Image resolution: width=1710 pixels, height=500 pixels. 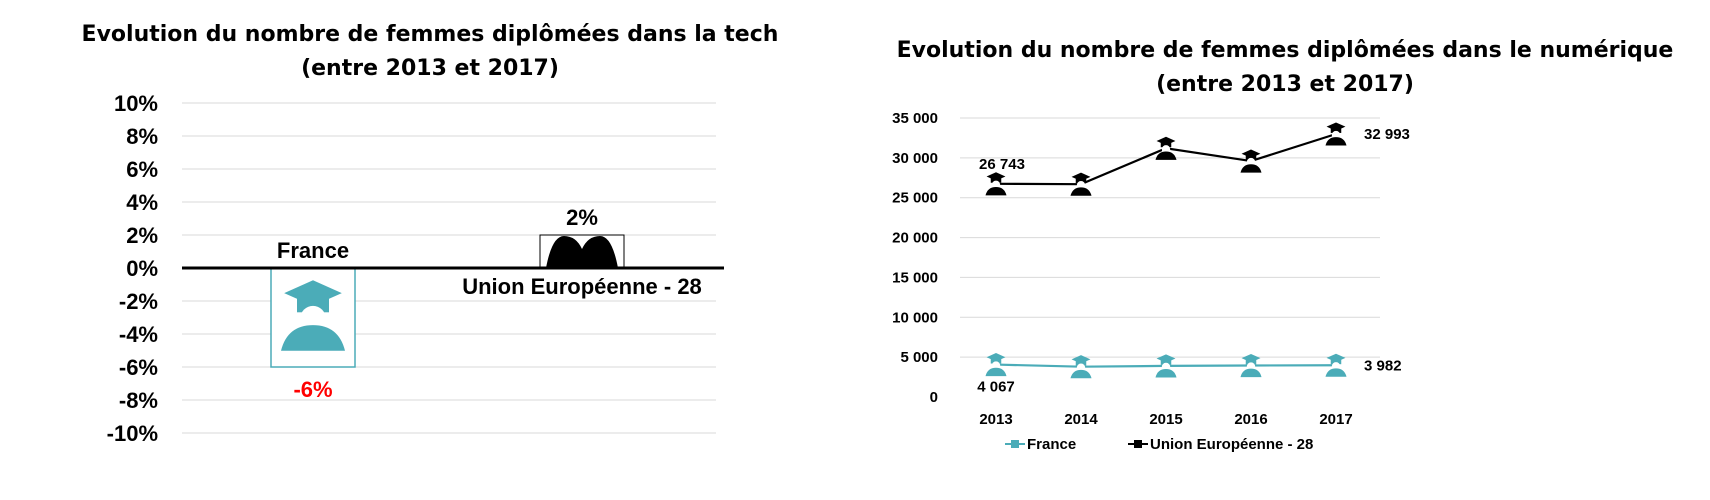 I want to click on y-tick-label: 8%, so click(x=142, y=136).